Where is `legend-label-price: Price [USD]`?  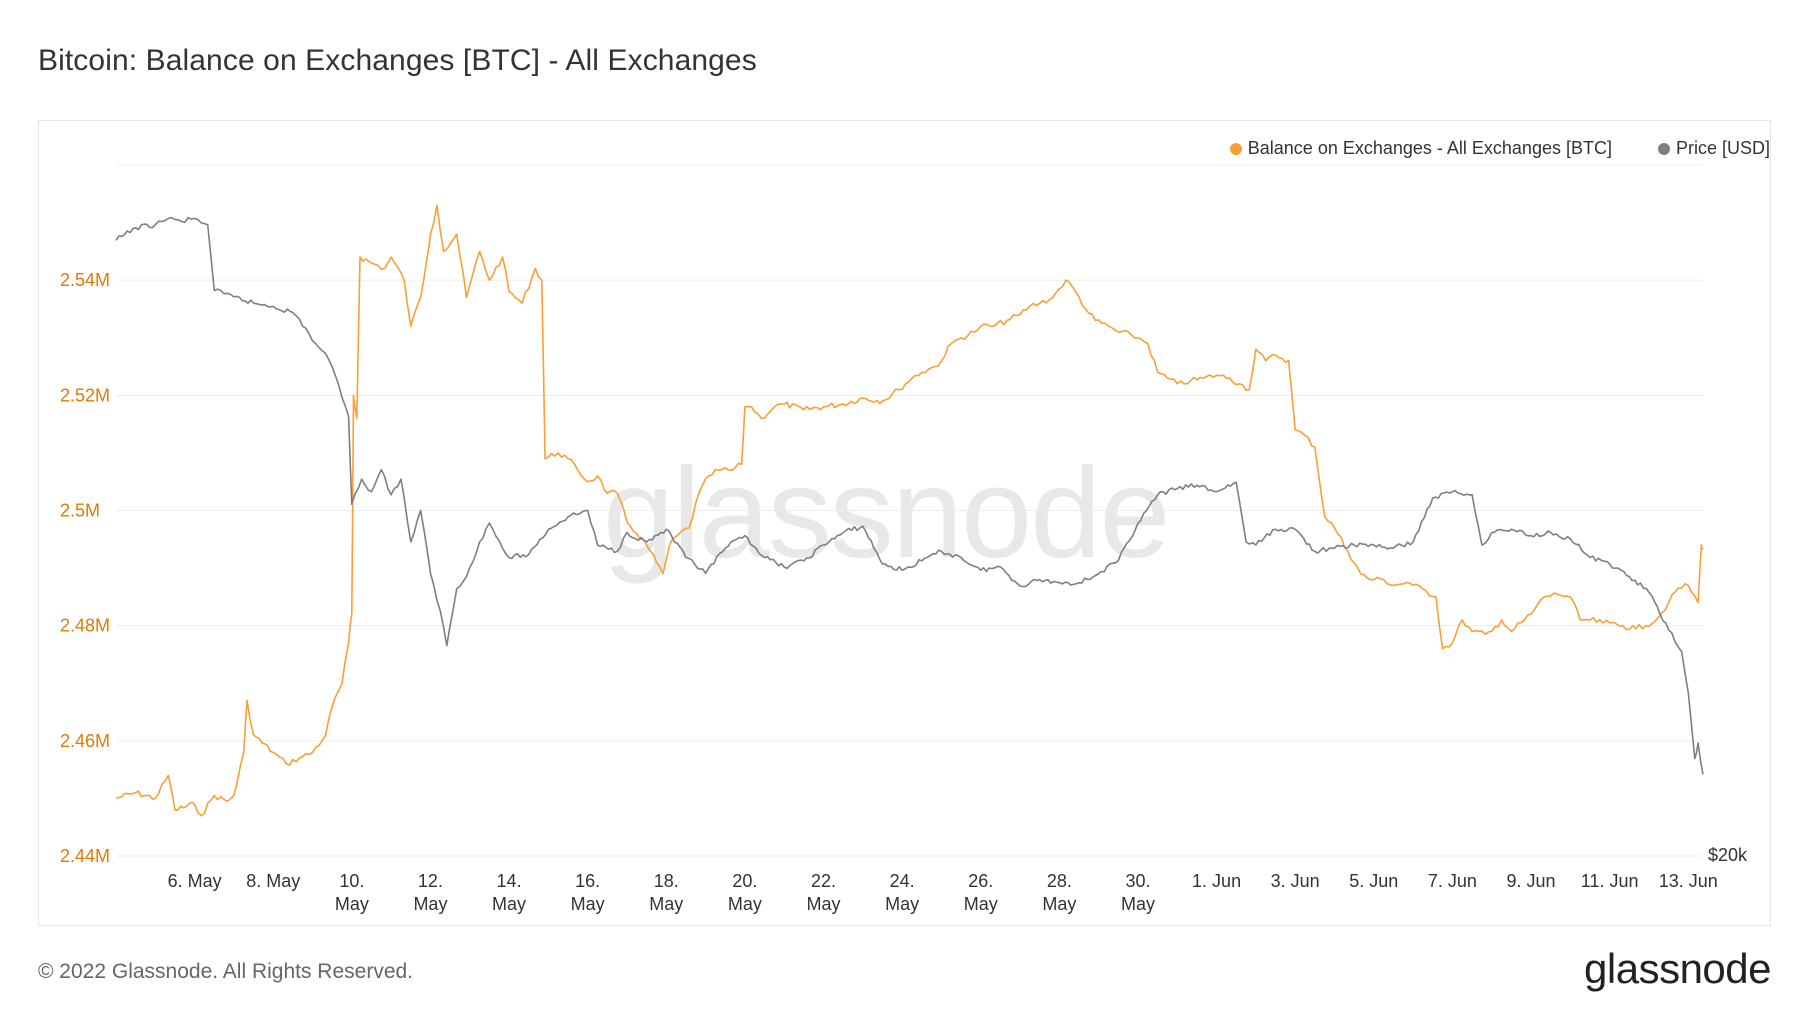 legend-label-price: Price [USD] is located at coordinates (1722, 148).